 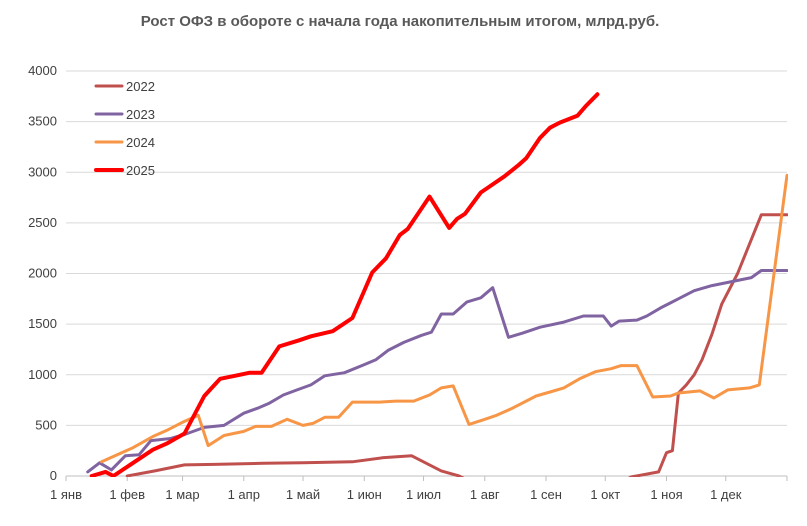 What do you see at coordinates (546, 494) in the screenshot?
I see `x-tick-label: 1 сен` at bounding box center [546, 494].